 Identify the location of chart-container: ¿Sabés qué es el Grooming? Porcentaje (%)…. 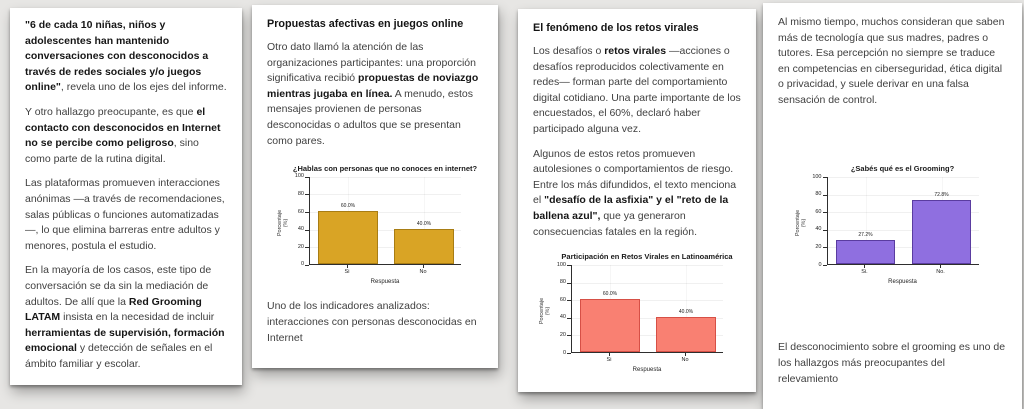
(892, 228).